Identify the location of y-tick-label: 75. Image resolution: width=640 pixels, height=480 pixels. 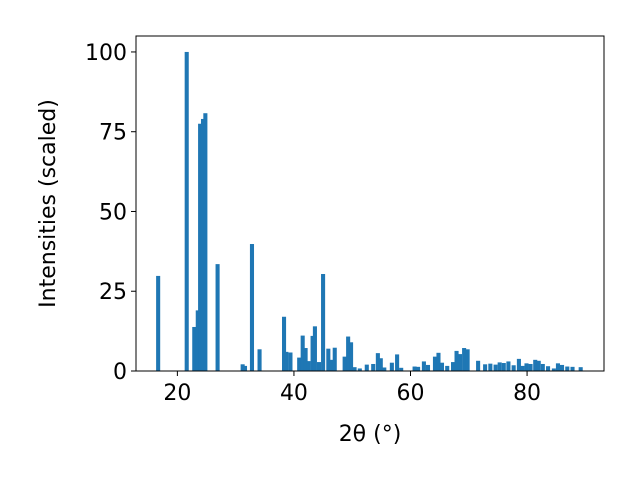
(113, 133).